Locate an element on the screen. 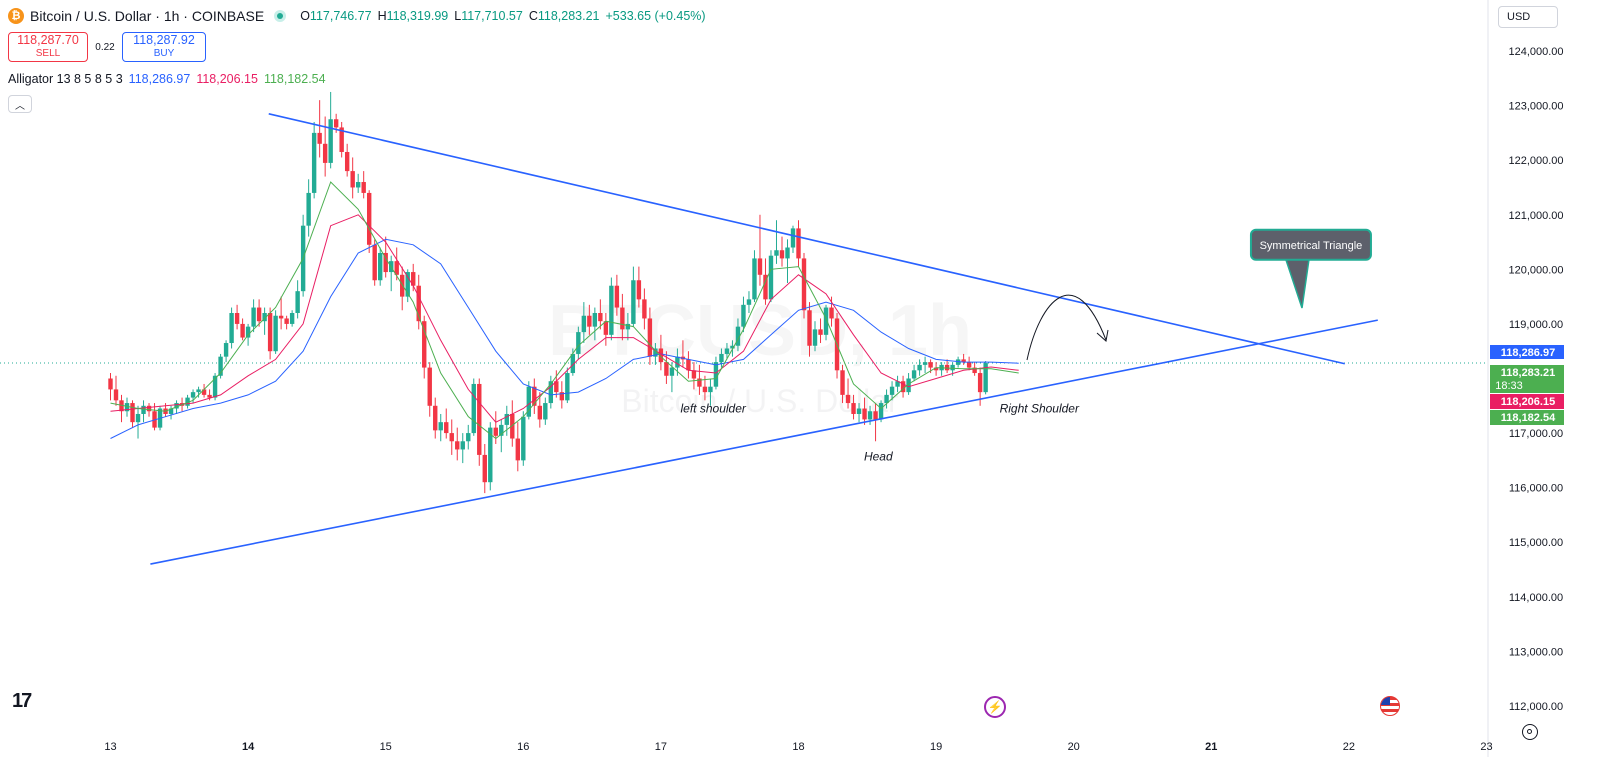 This screenshot has height=757, width=1600. currency-selector: USD is located at coordinates (1528, 17).